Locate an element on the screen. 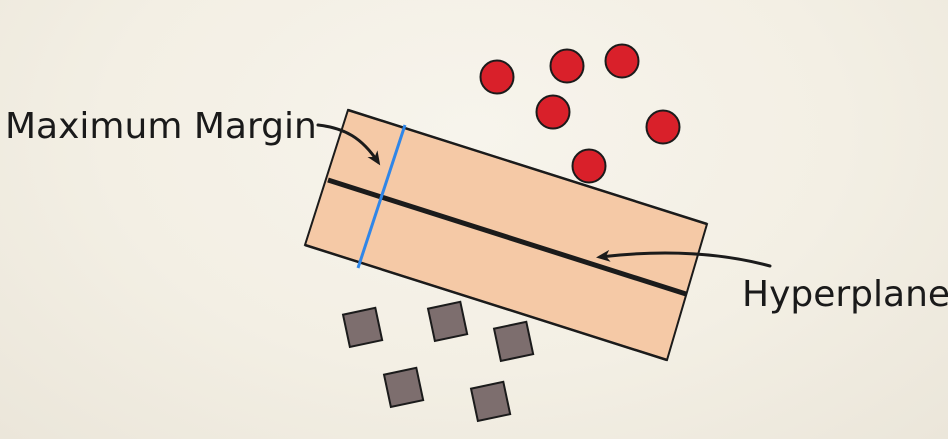 Image resolution: width=948 pixels, height=439 pixels. hyperplane-line is located at coordinates (507, 237).